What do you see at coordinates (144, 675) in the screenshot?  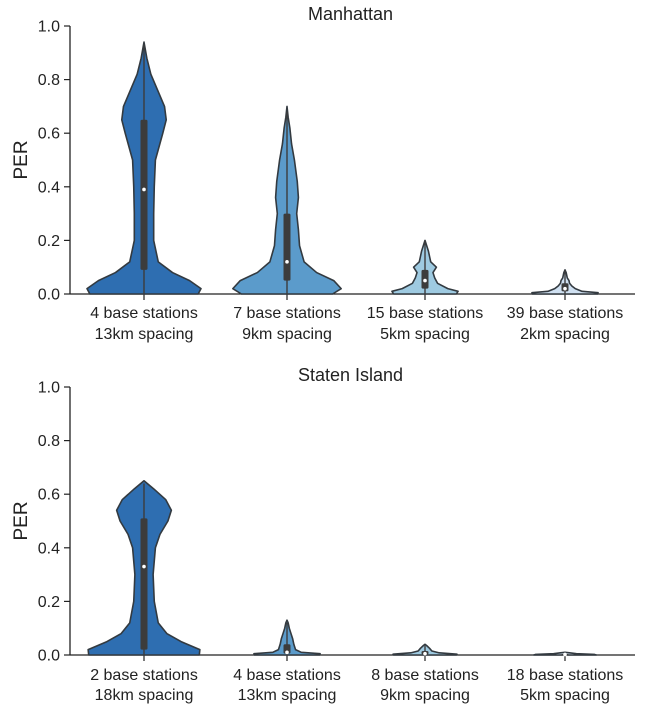 I see `x-tick-label: 2 base stations` at bounding box center [144, 675].